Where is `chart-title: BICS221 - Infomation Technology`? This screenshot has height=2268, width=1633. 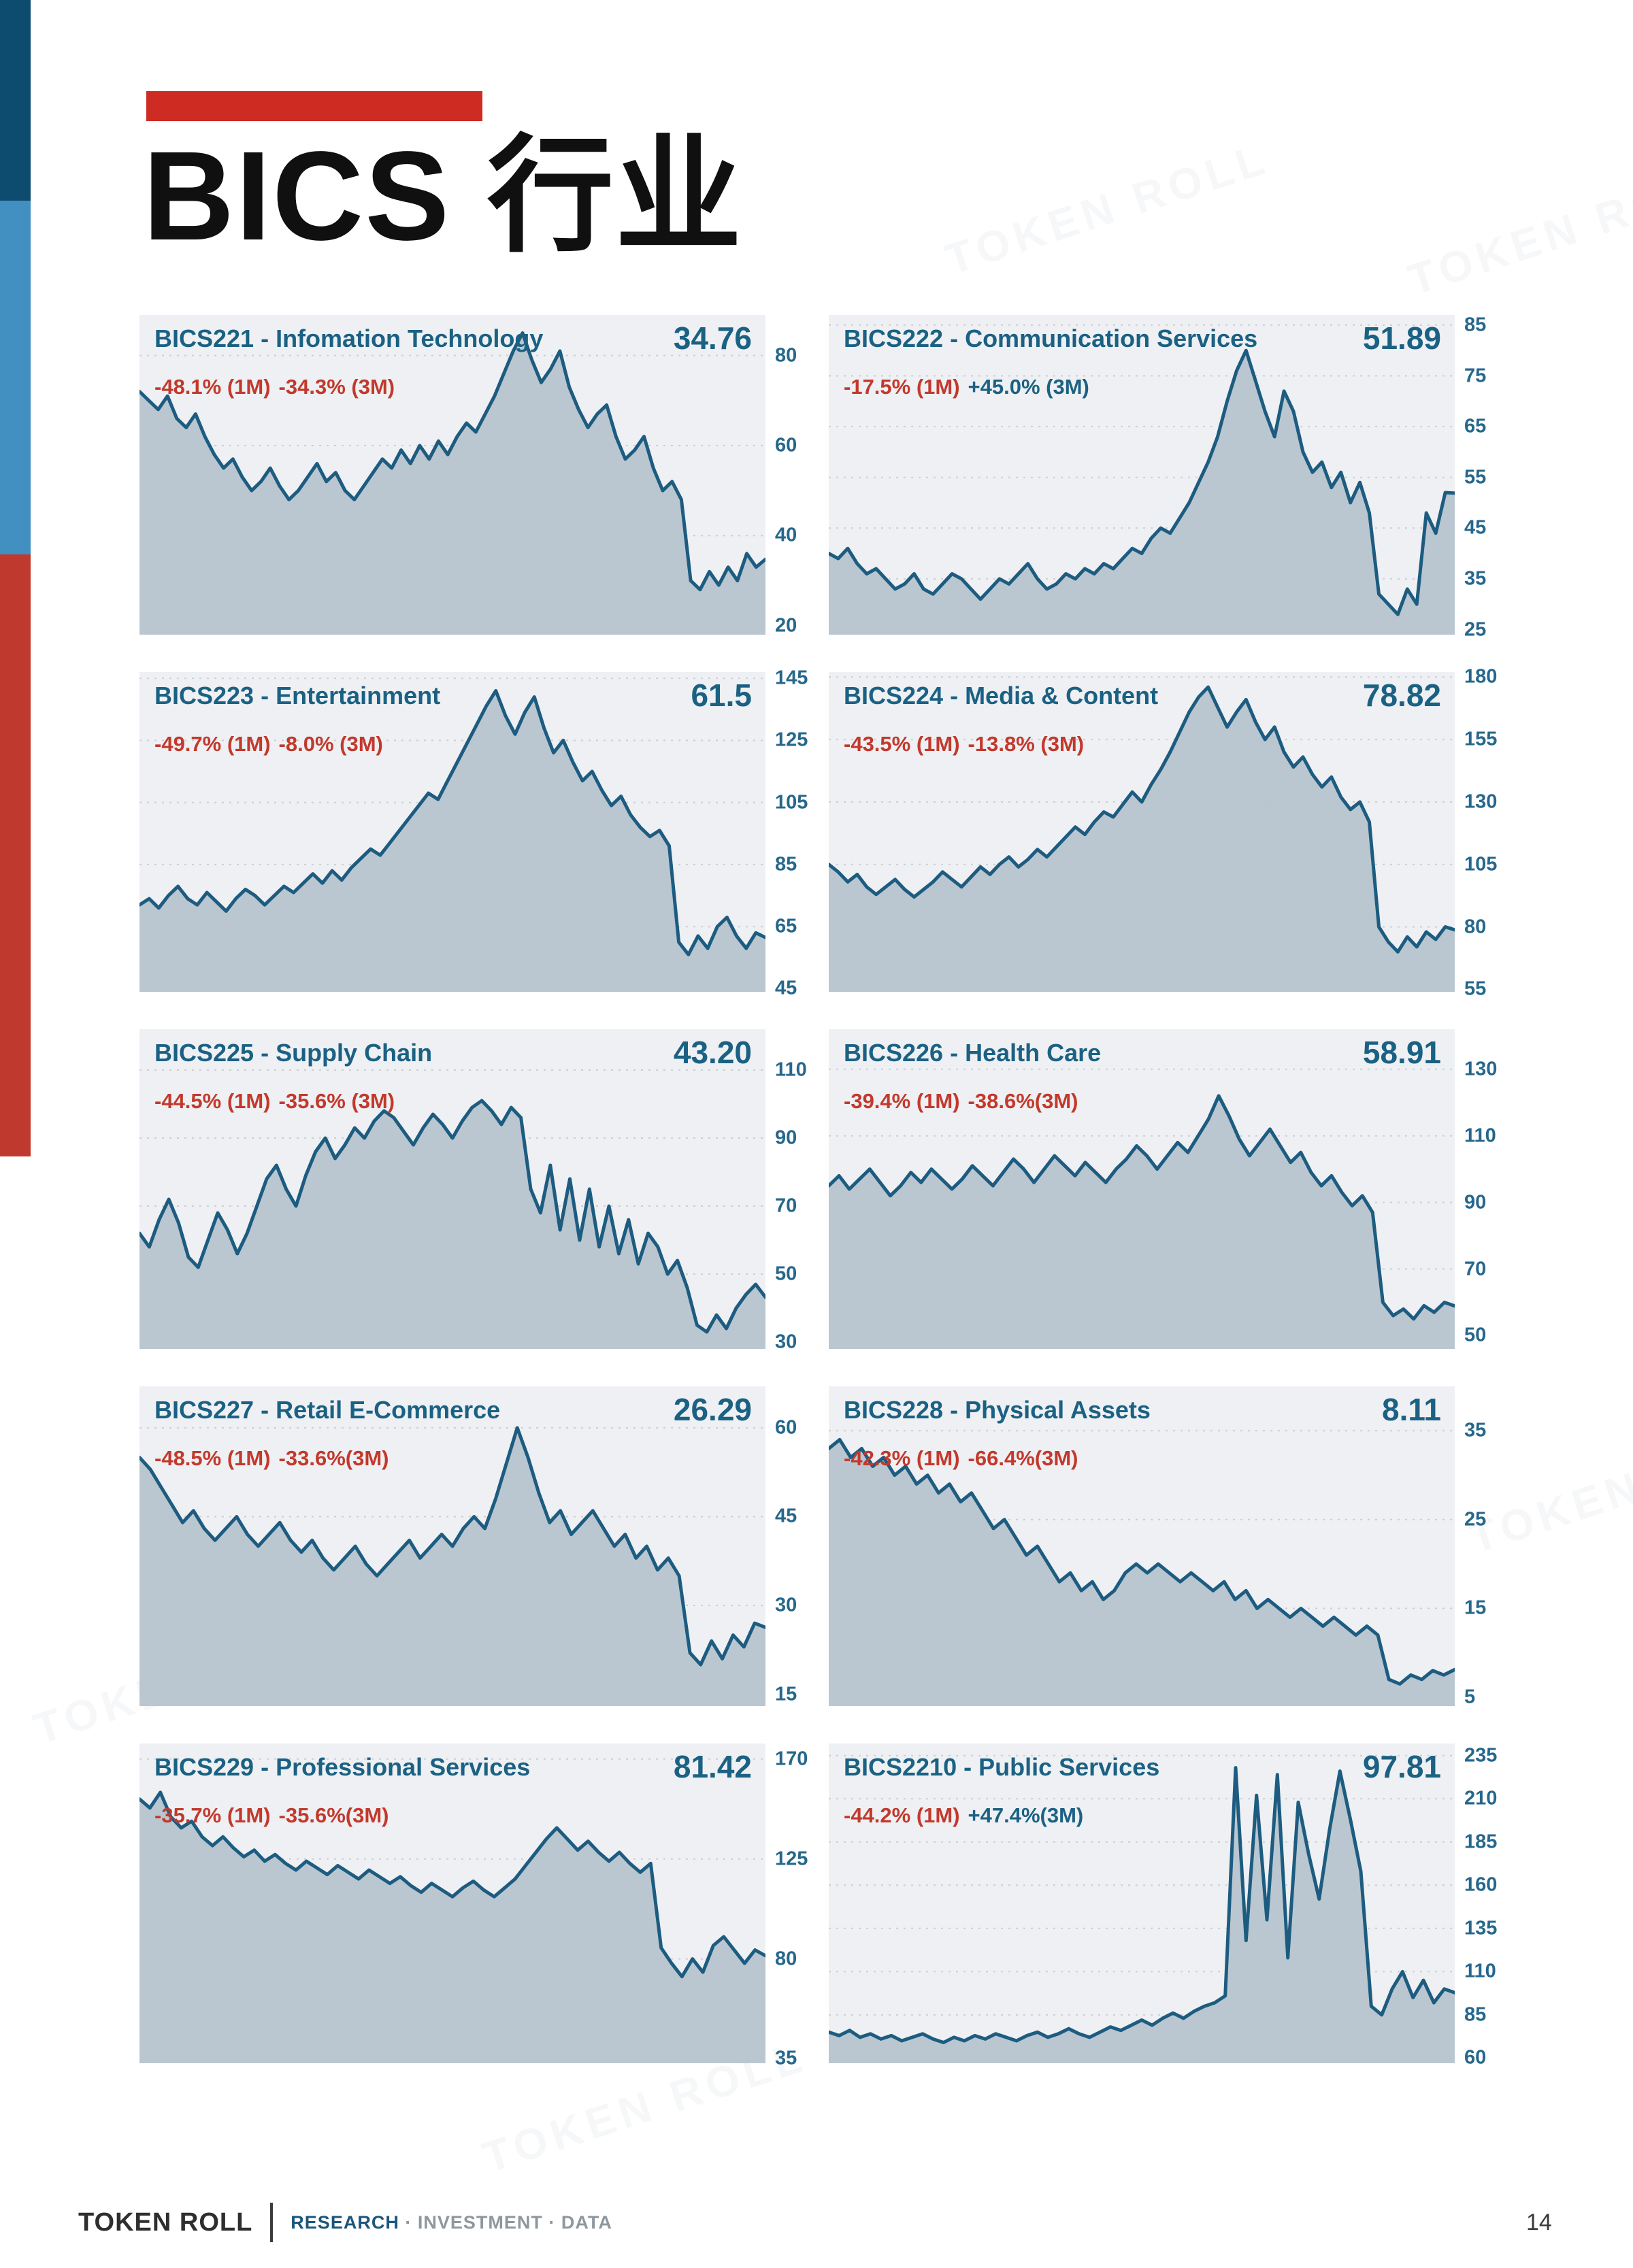
chart-title: BICS221 - Infomation Technology is located at coordinates (349, 338).